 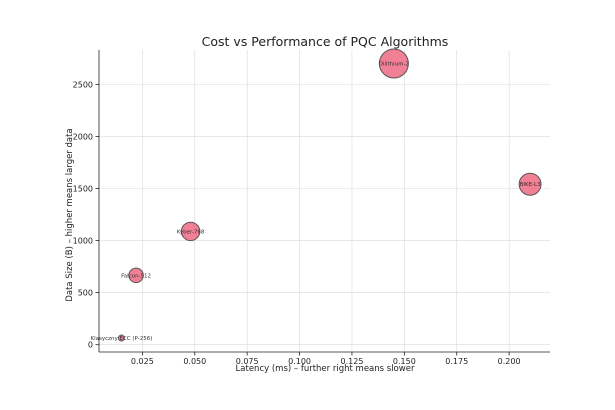 I want to click on point-label: Dilithium-2, so click(x=394, y=65).